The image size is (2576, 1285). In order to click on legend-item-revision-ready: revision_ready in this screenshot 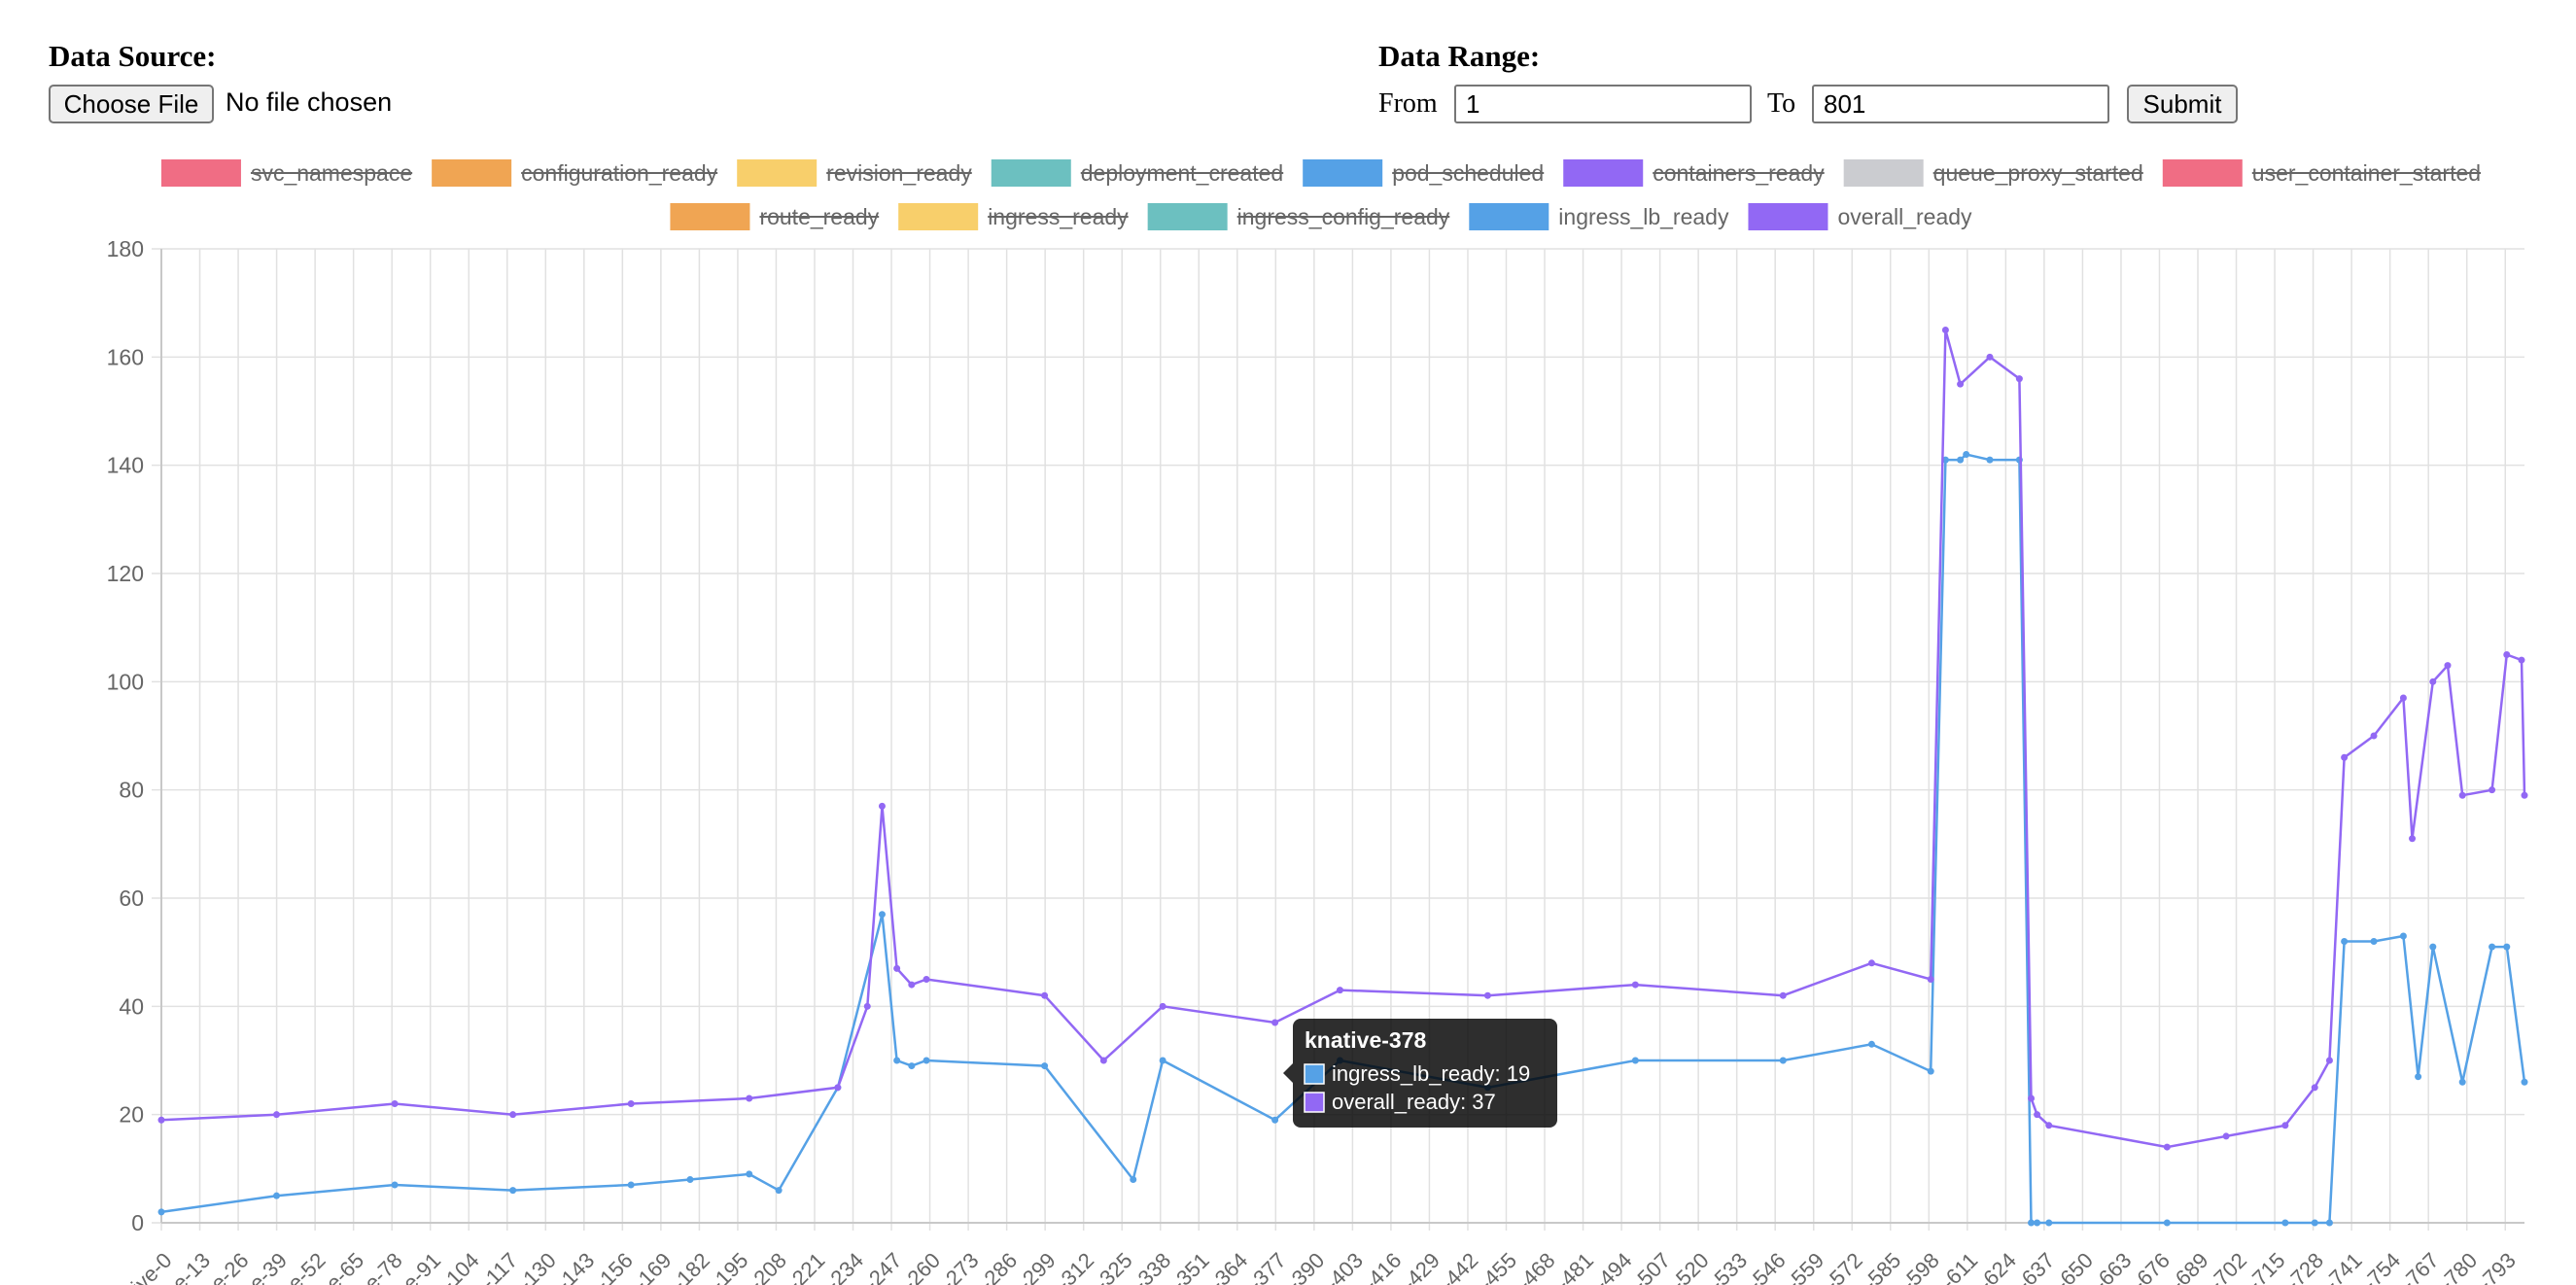, I will do `click(854, 173)`.